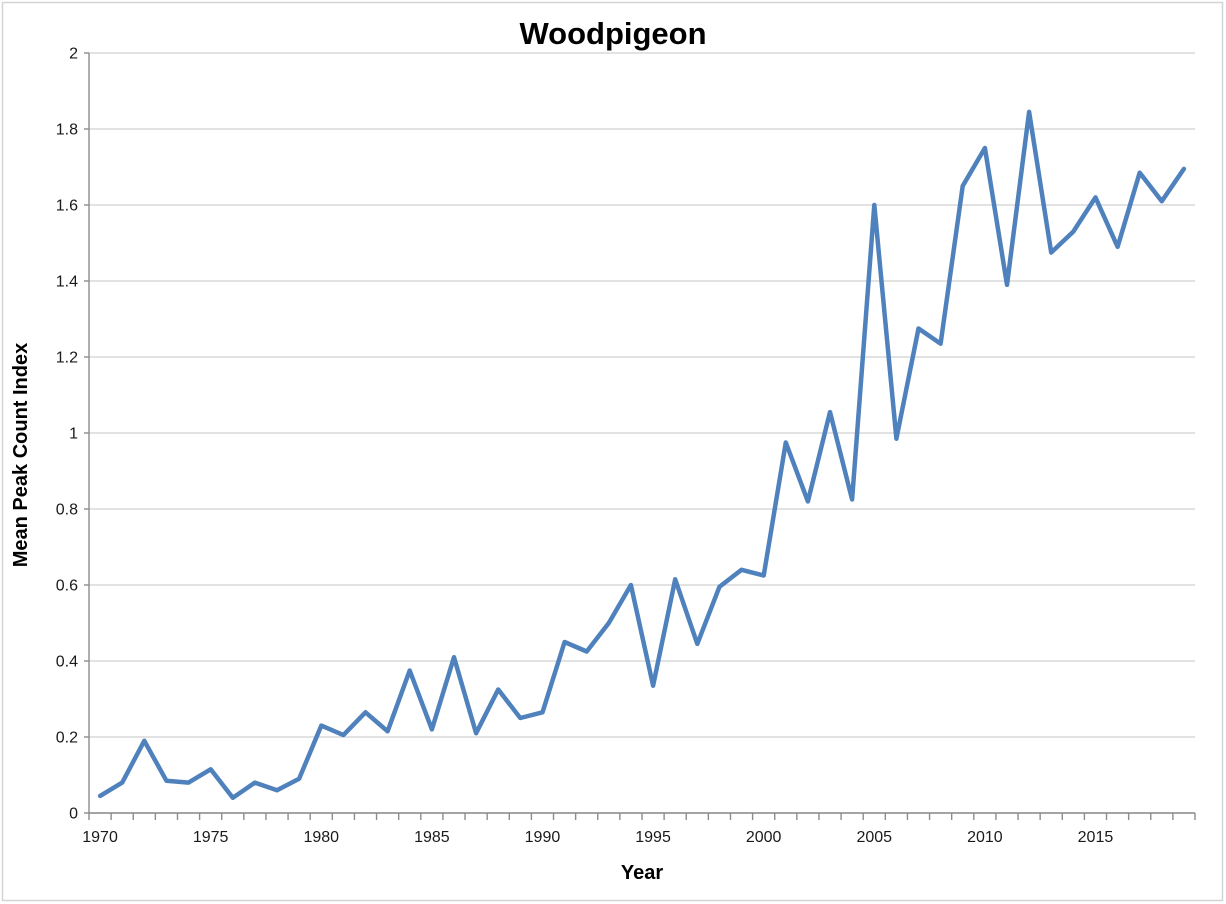  What do you see at coordinates (73, 54) in the screenshot?
I see `y-tick-label: 2` at bounding box center [73, 54].